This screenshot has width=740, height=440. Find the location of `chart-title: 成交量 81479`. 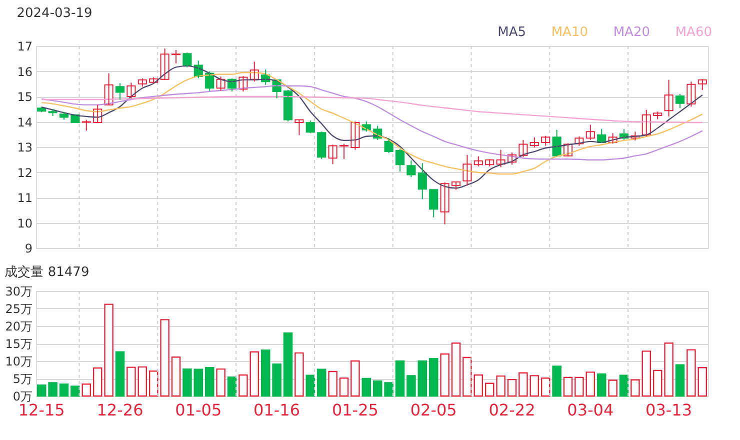

chart-title: 成交量 81479 is located at coordinates (47, 272).